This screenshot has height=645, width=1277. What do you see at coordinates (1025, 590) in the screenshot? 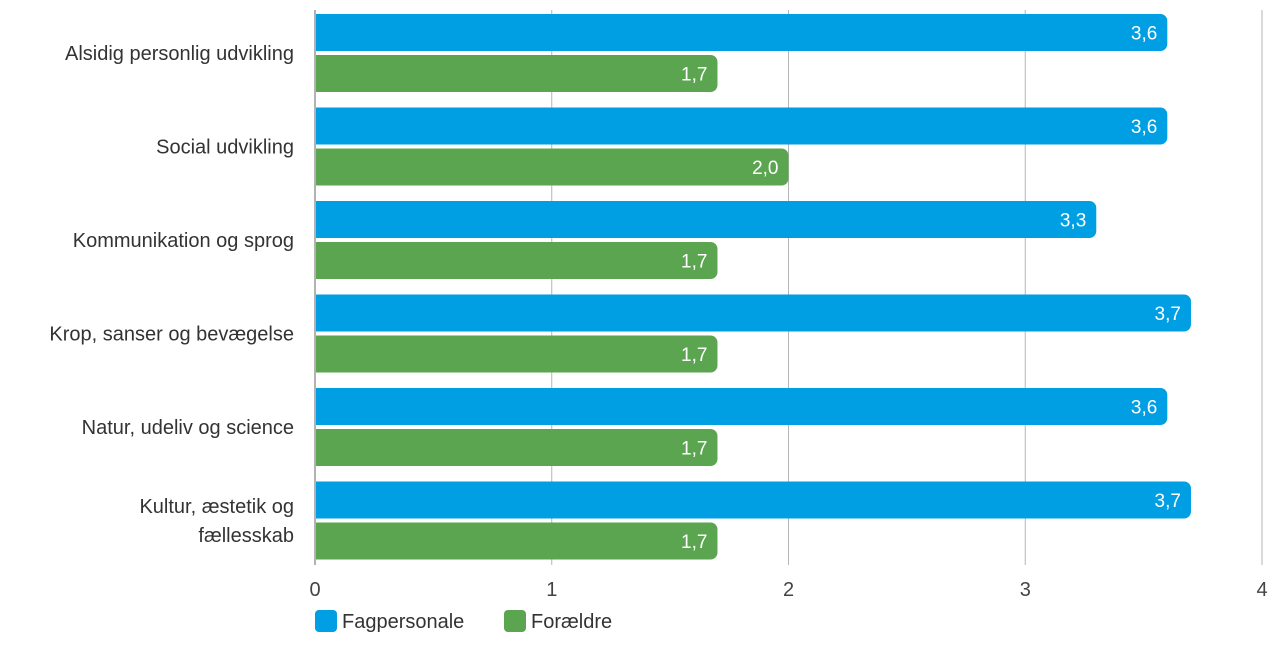
I see `x-tick-label-3: 3` at bounding box center [1025, 590].